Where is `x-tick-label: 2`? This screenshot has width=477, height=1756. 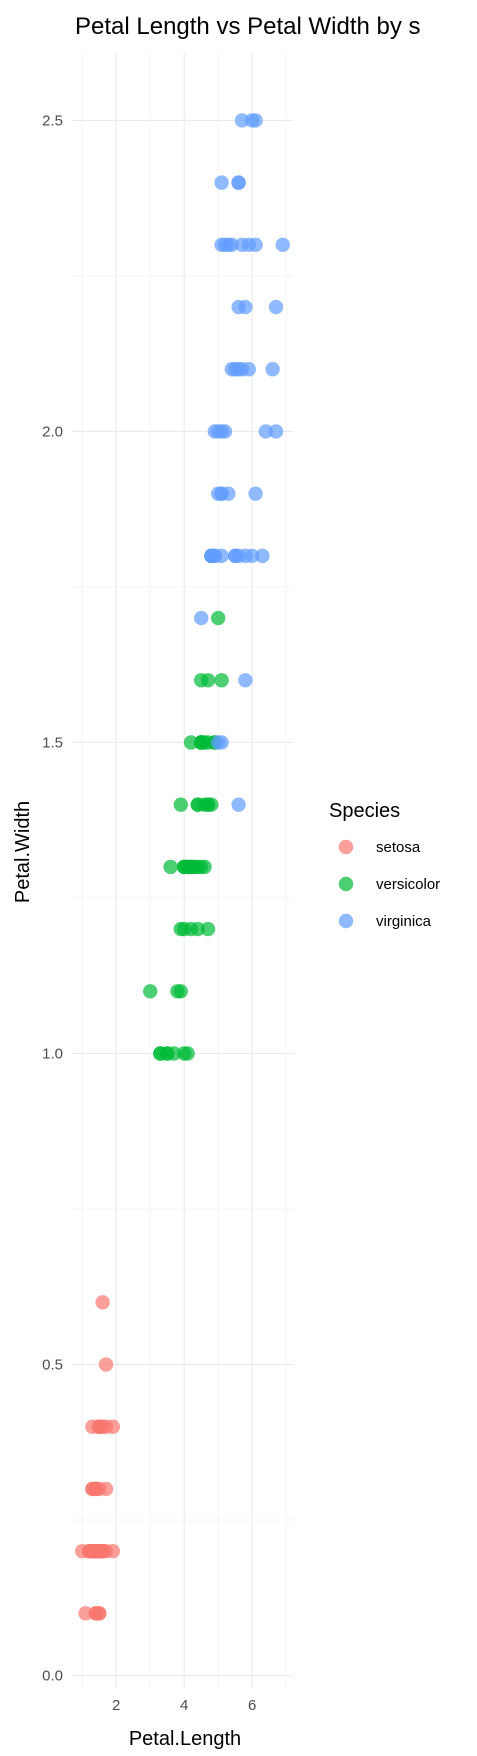 x-tick-label: 2 is located at coordinates (116, 1705).